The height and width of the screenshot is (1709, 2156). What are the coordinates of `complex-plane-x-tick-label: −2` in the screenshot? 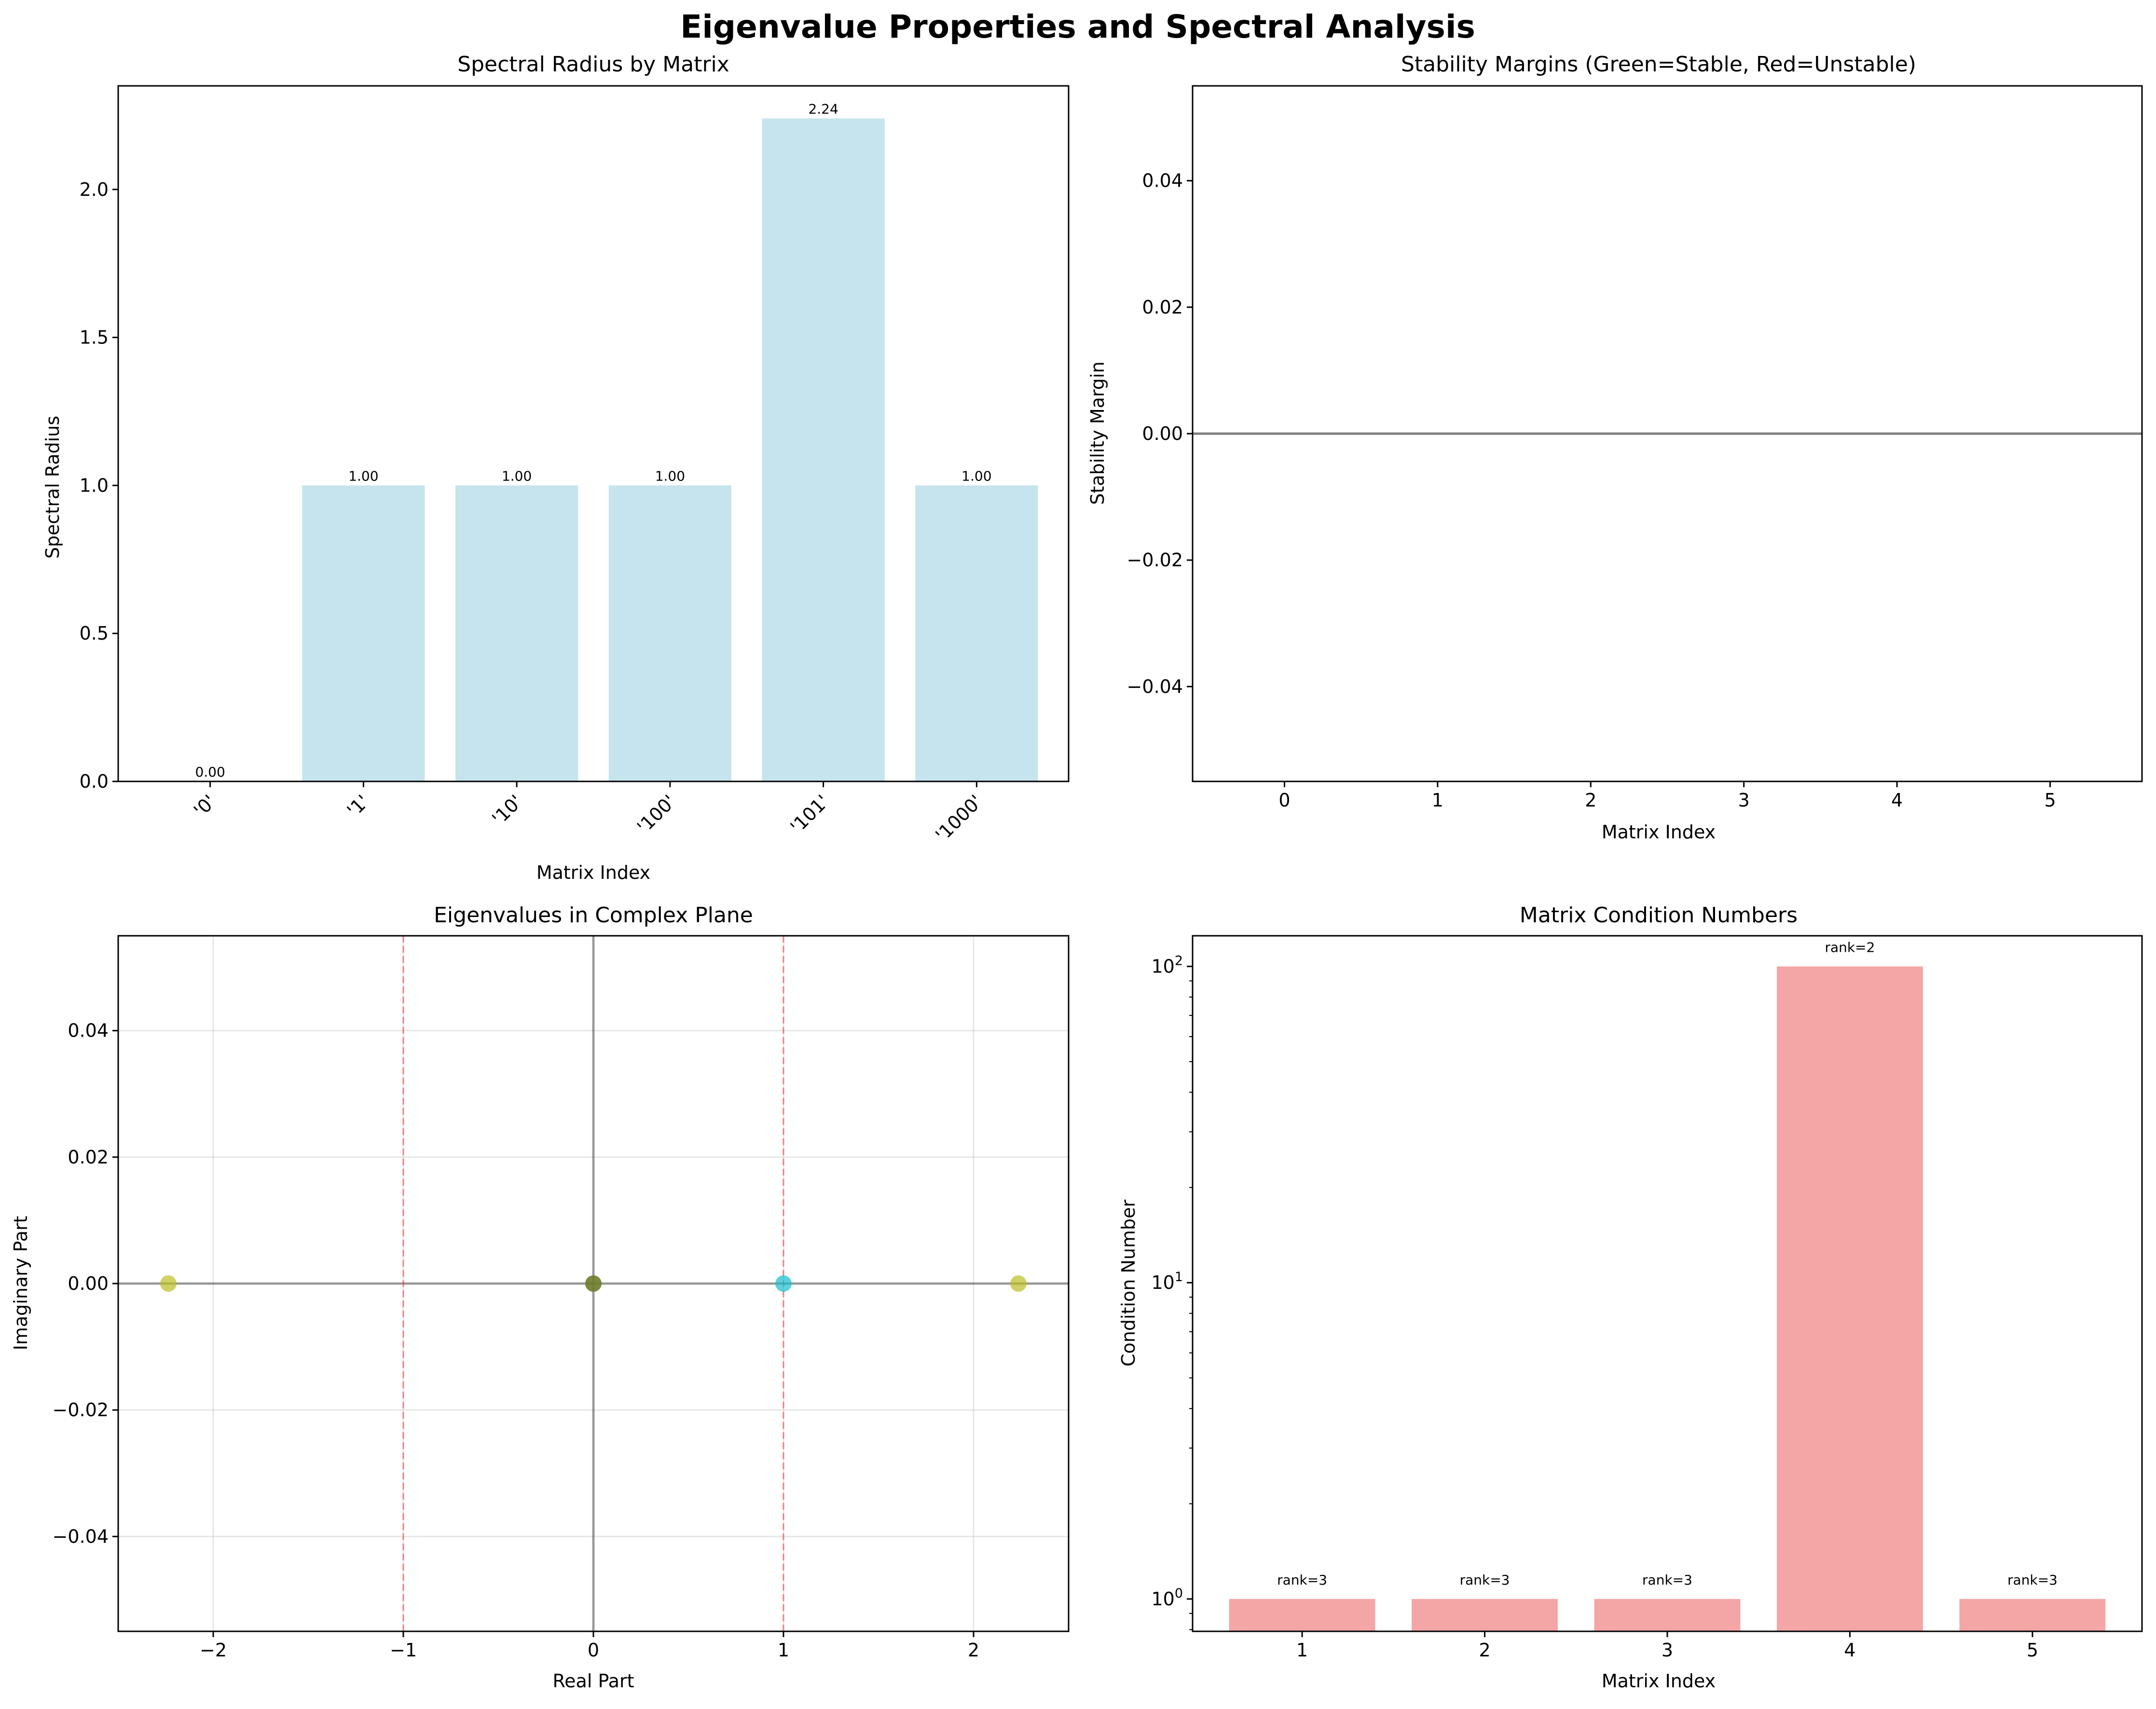 It's located at (214, 1650).